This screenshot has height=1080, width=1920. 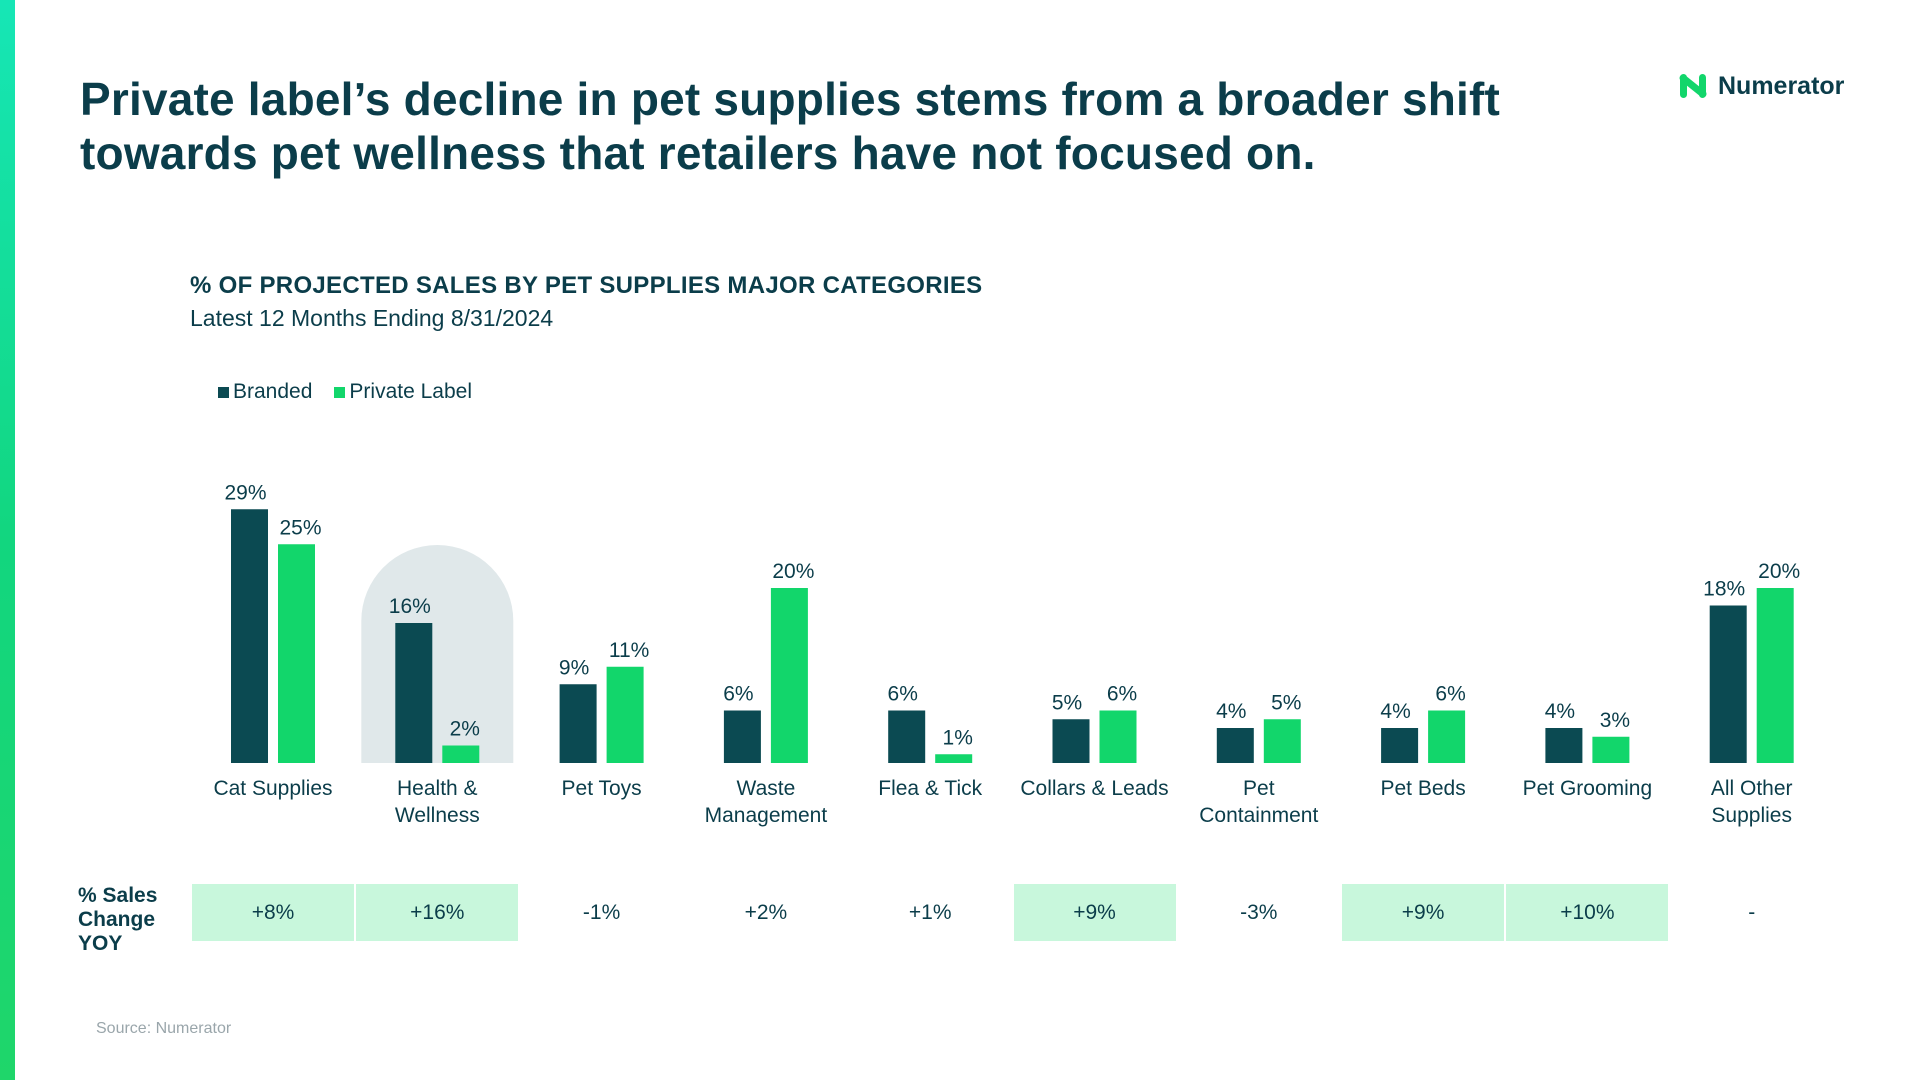 What do you see at coordinates (1400, 745) in the screenshot?
I see `bar-branded-pet-beds` at bounding box center [1400, 745].